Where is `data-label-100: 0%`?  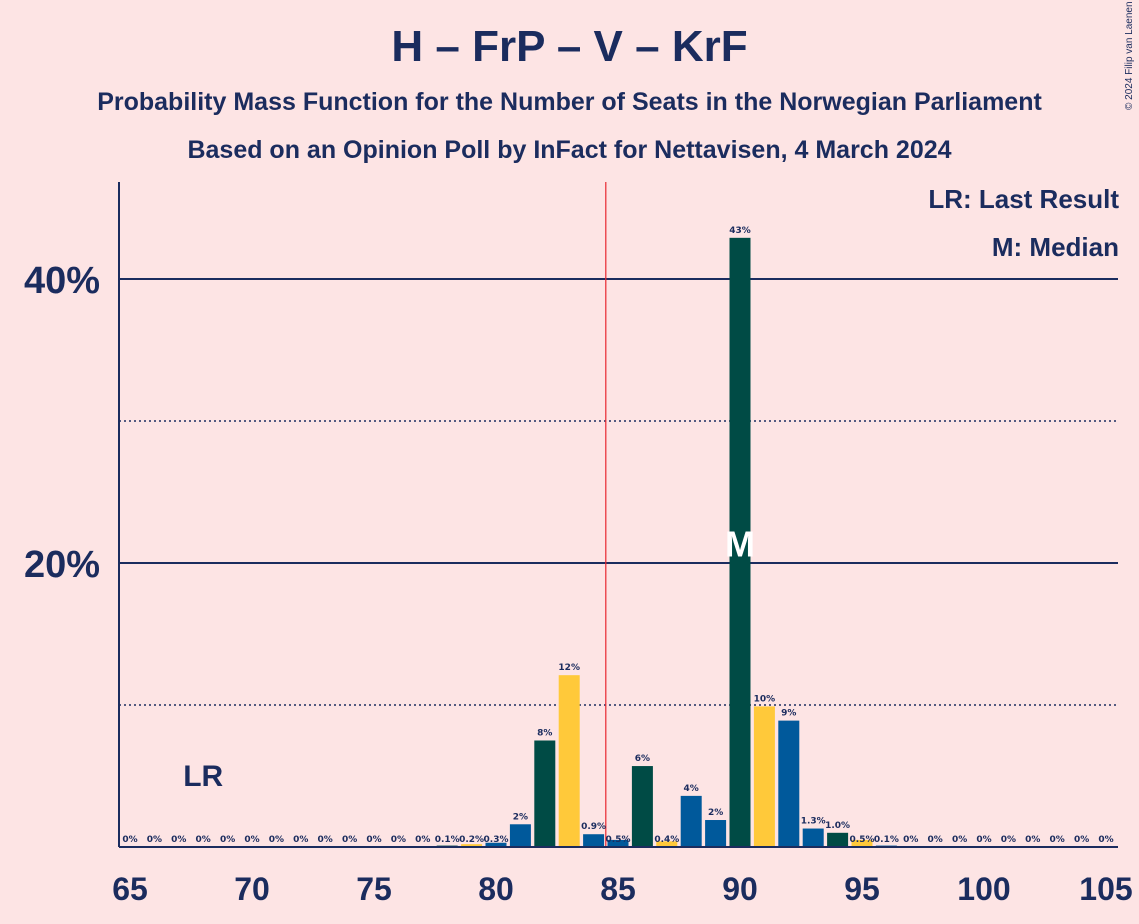 data-label-100: 0% is located at coordinates (983, 840).